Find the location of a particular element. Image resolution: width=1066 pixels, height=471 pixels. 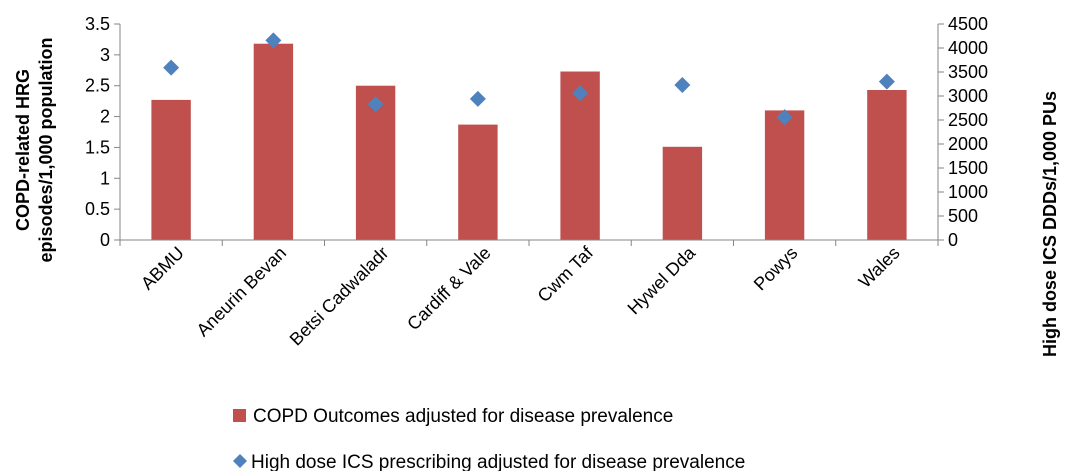

x-tick-label-5: Hywel Dda is located at coordinates (662, 280).